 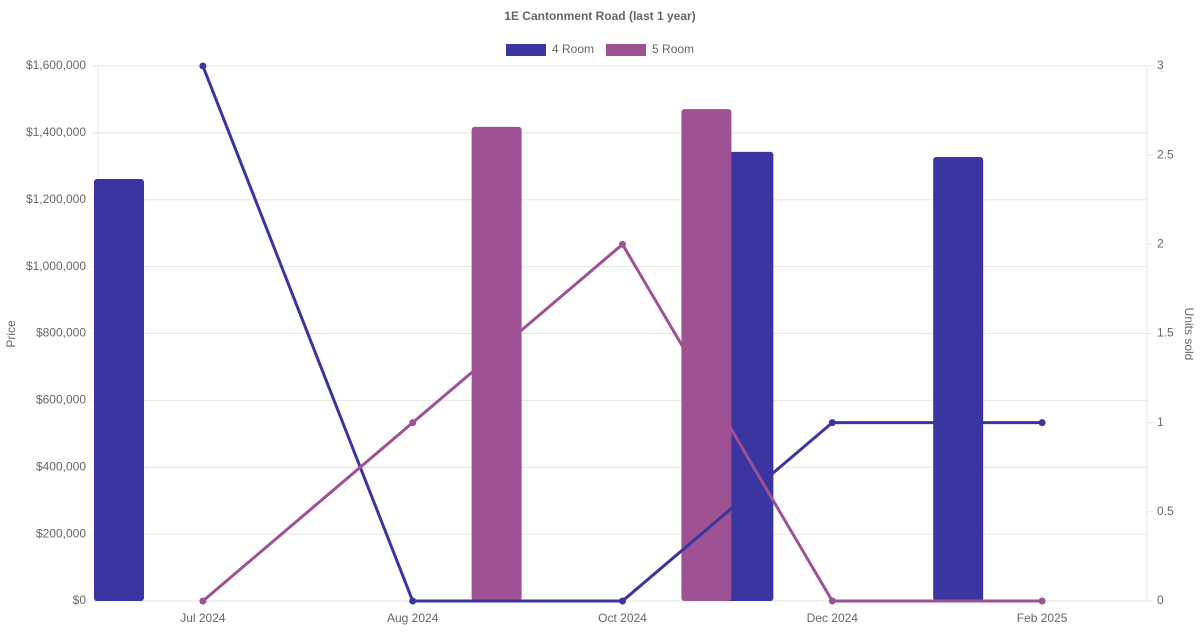 What do you see at coordinates (56, 266) in the screenshot?
I see `y-tick-label: $1,000,000` at bounding box center [56, 266].